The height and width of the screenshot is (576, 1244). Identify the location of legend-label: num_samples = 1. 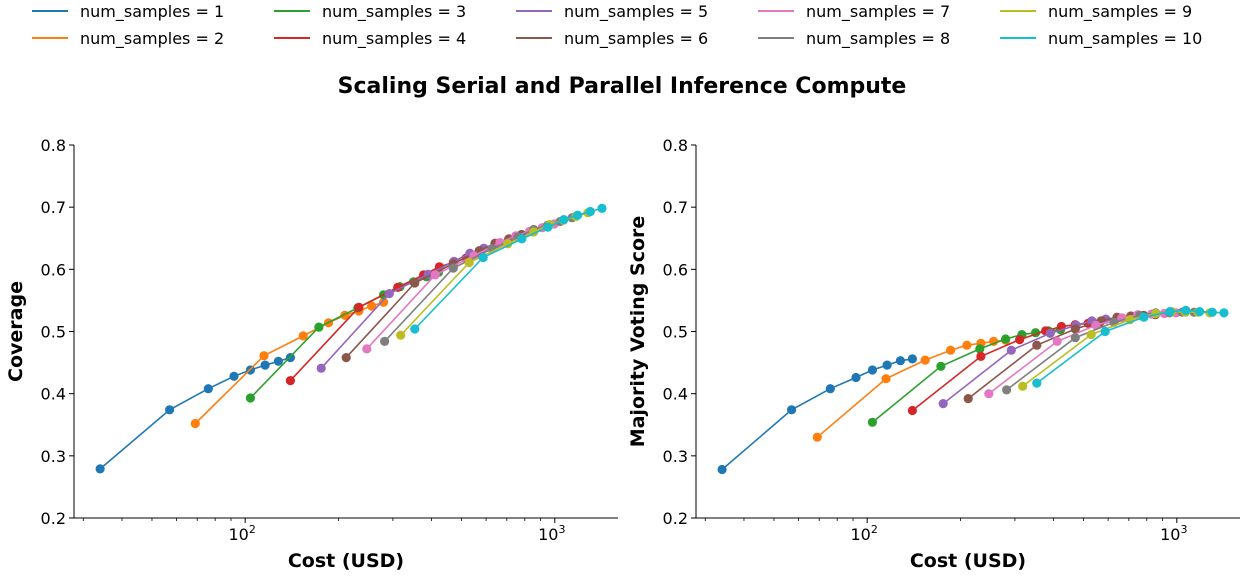
(152, 11).